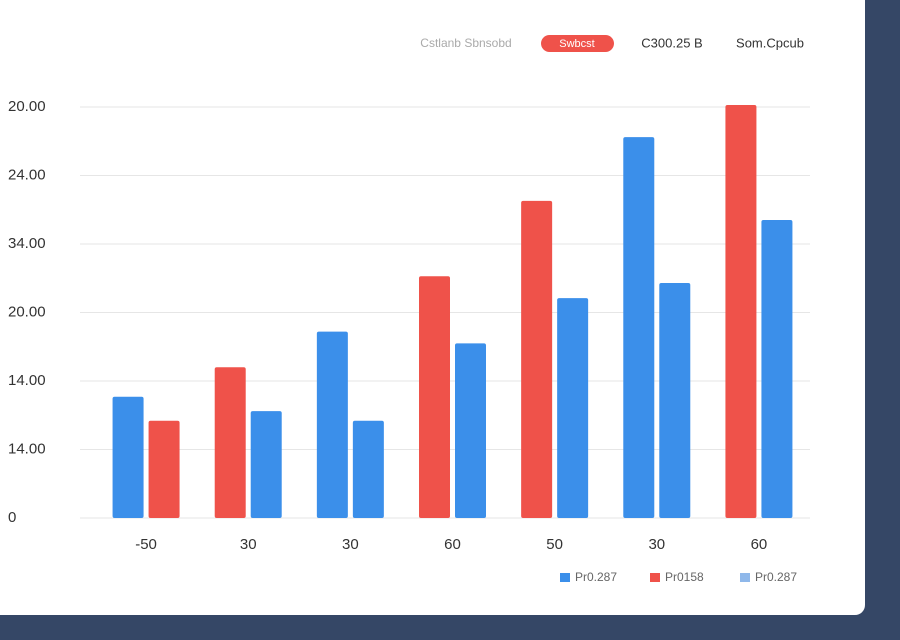 This screenshot has width=900, height=640. I want to click on header-right: Som.Cpcub, so click(770, 42).